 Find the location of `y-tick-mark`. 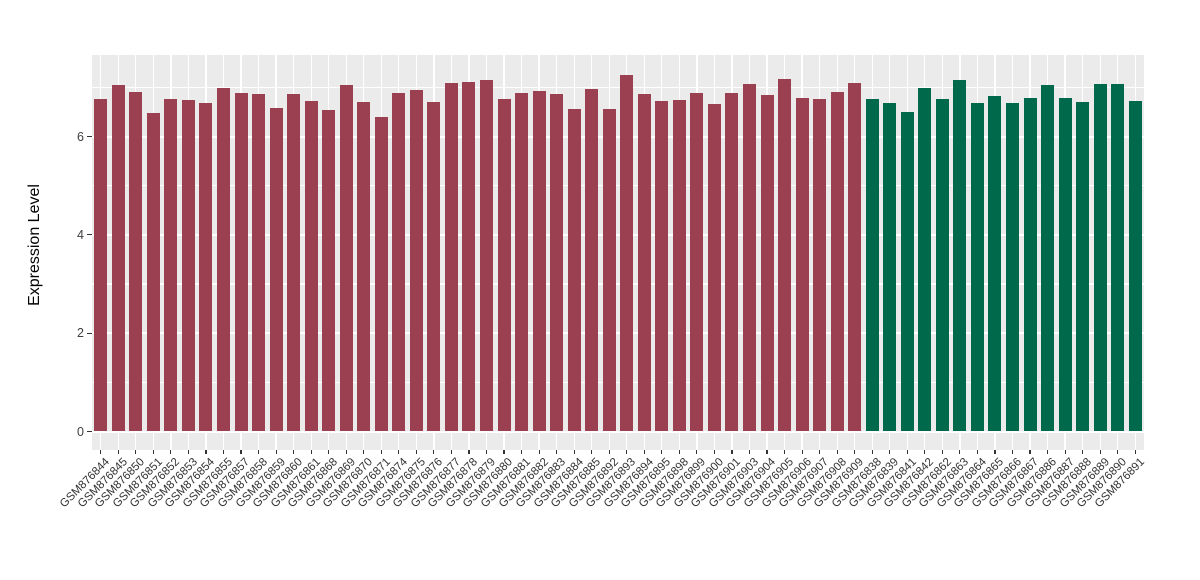

y-tick-mark is located at coordinates (89, 431).